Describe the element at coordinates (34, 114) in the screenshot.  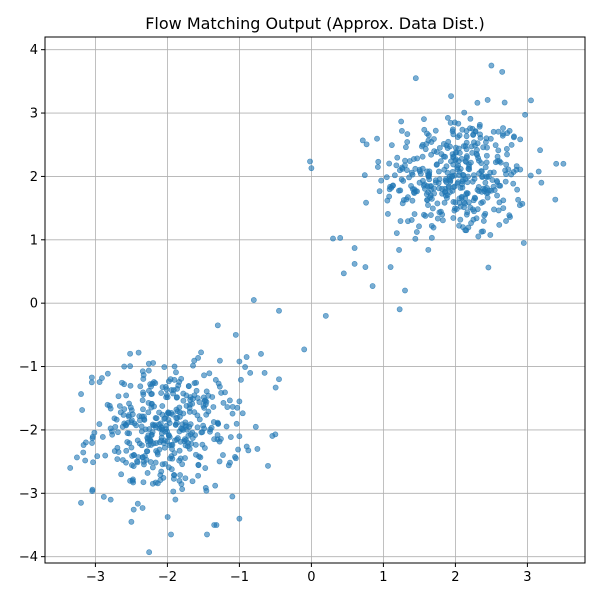
I see `y-tick-label: 3` at that location.